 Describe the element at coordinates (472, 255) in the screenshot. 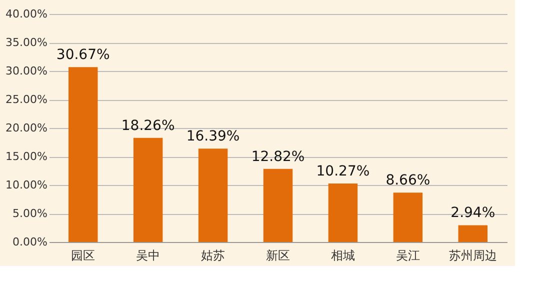

I see `x-tick-label: 苏州周边` at that location.